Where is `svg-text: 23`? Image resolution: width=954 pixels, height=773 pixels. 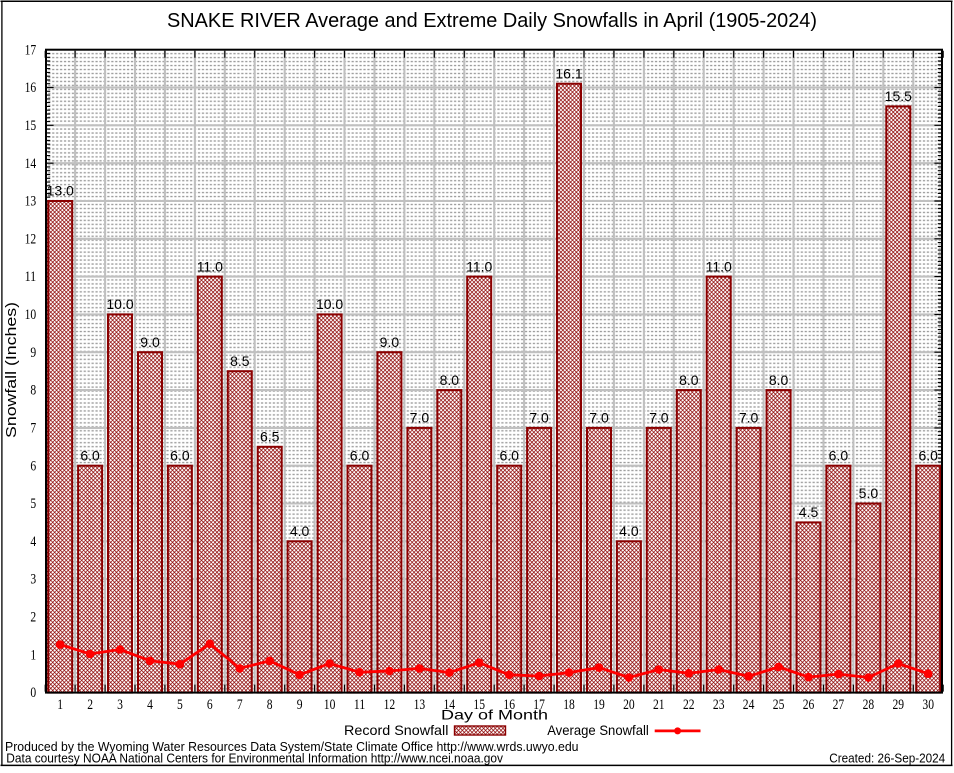 svg-text: 23 is located at coordinates (719, 705).